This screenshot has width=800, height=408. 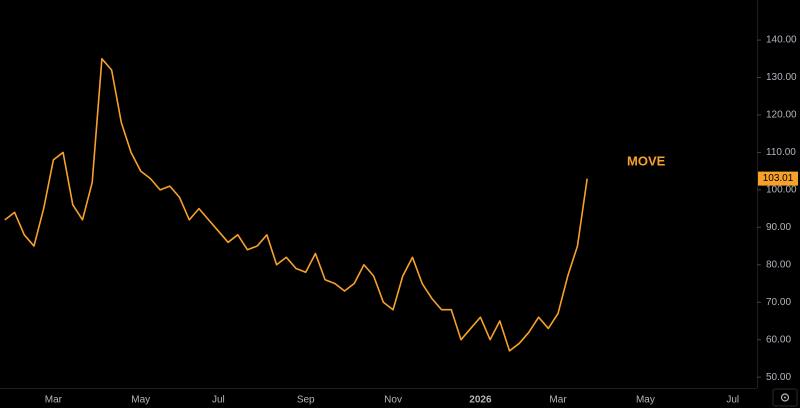 I want to click on y-tick-label: 110.00, so click(x=781, y=152).